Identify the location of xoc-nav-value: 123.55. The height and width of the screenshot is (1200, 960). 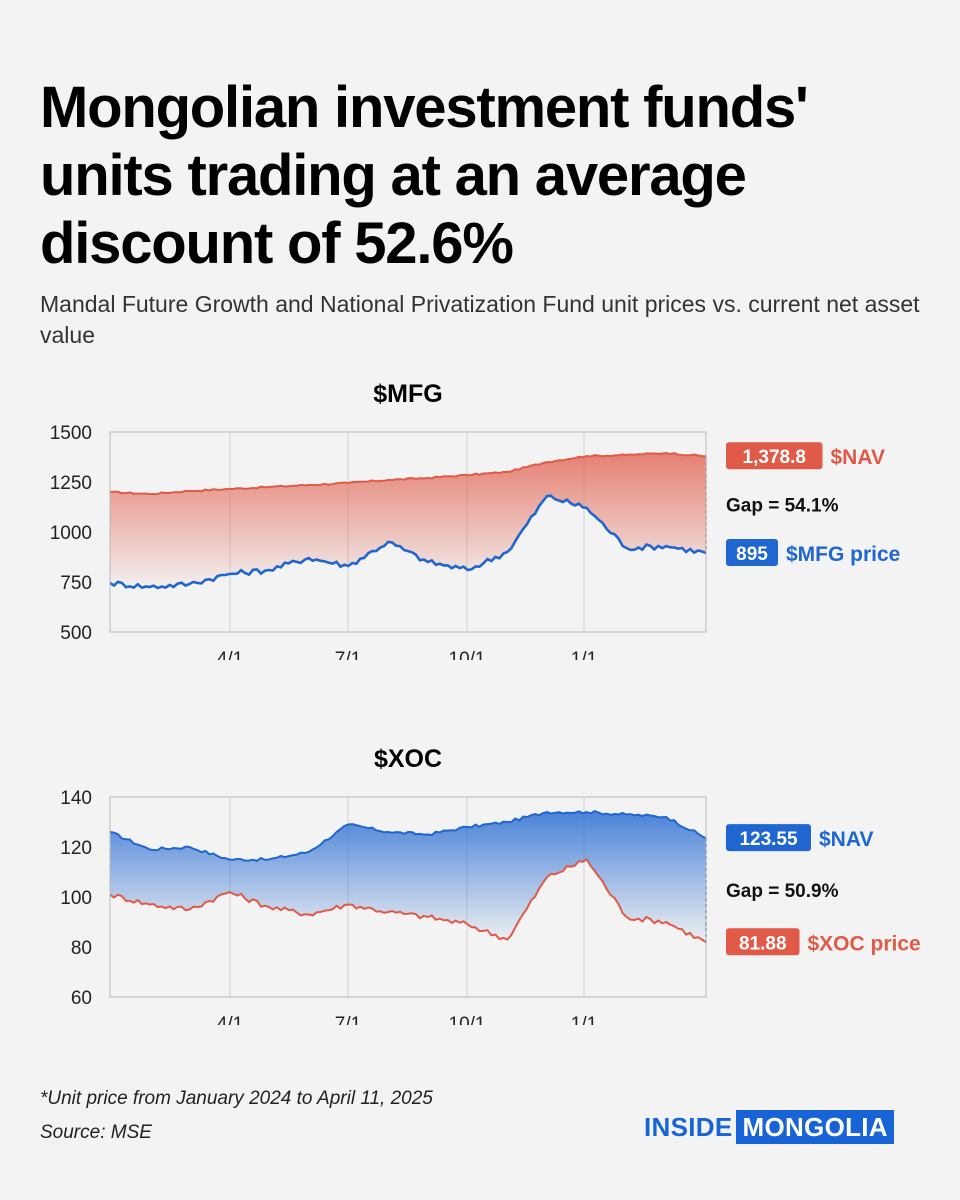
(768, 839).